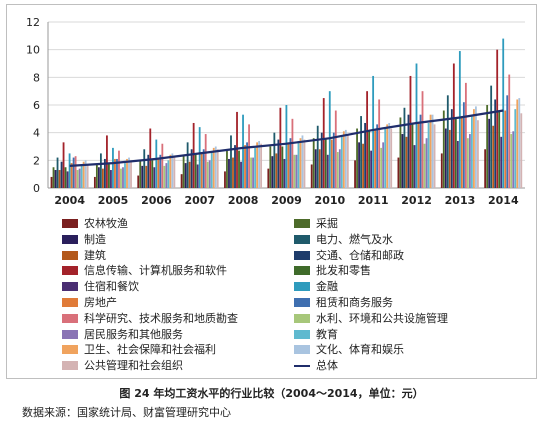 The image size is (543, 427). What do you see at coordinates (327, 223) in the screenshot?
I see `legend-label: 采掘` at bounding box center [327, 223].